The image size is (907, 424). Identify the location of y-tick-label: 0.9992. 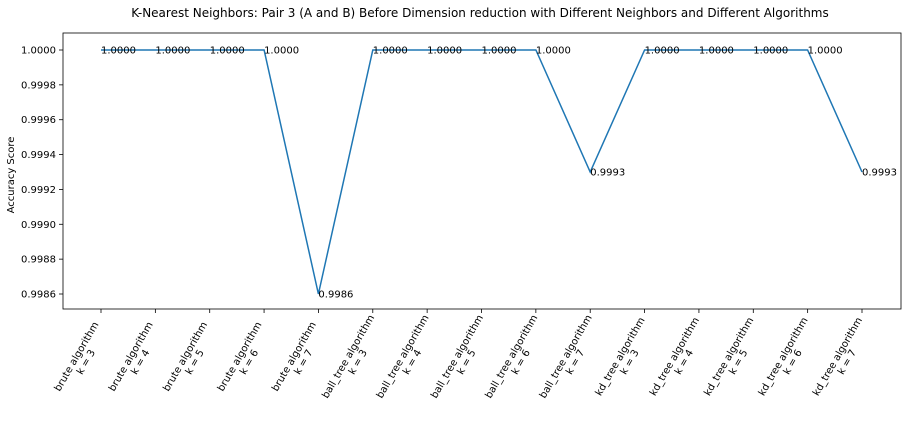
(38, 190).